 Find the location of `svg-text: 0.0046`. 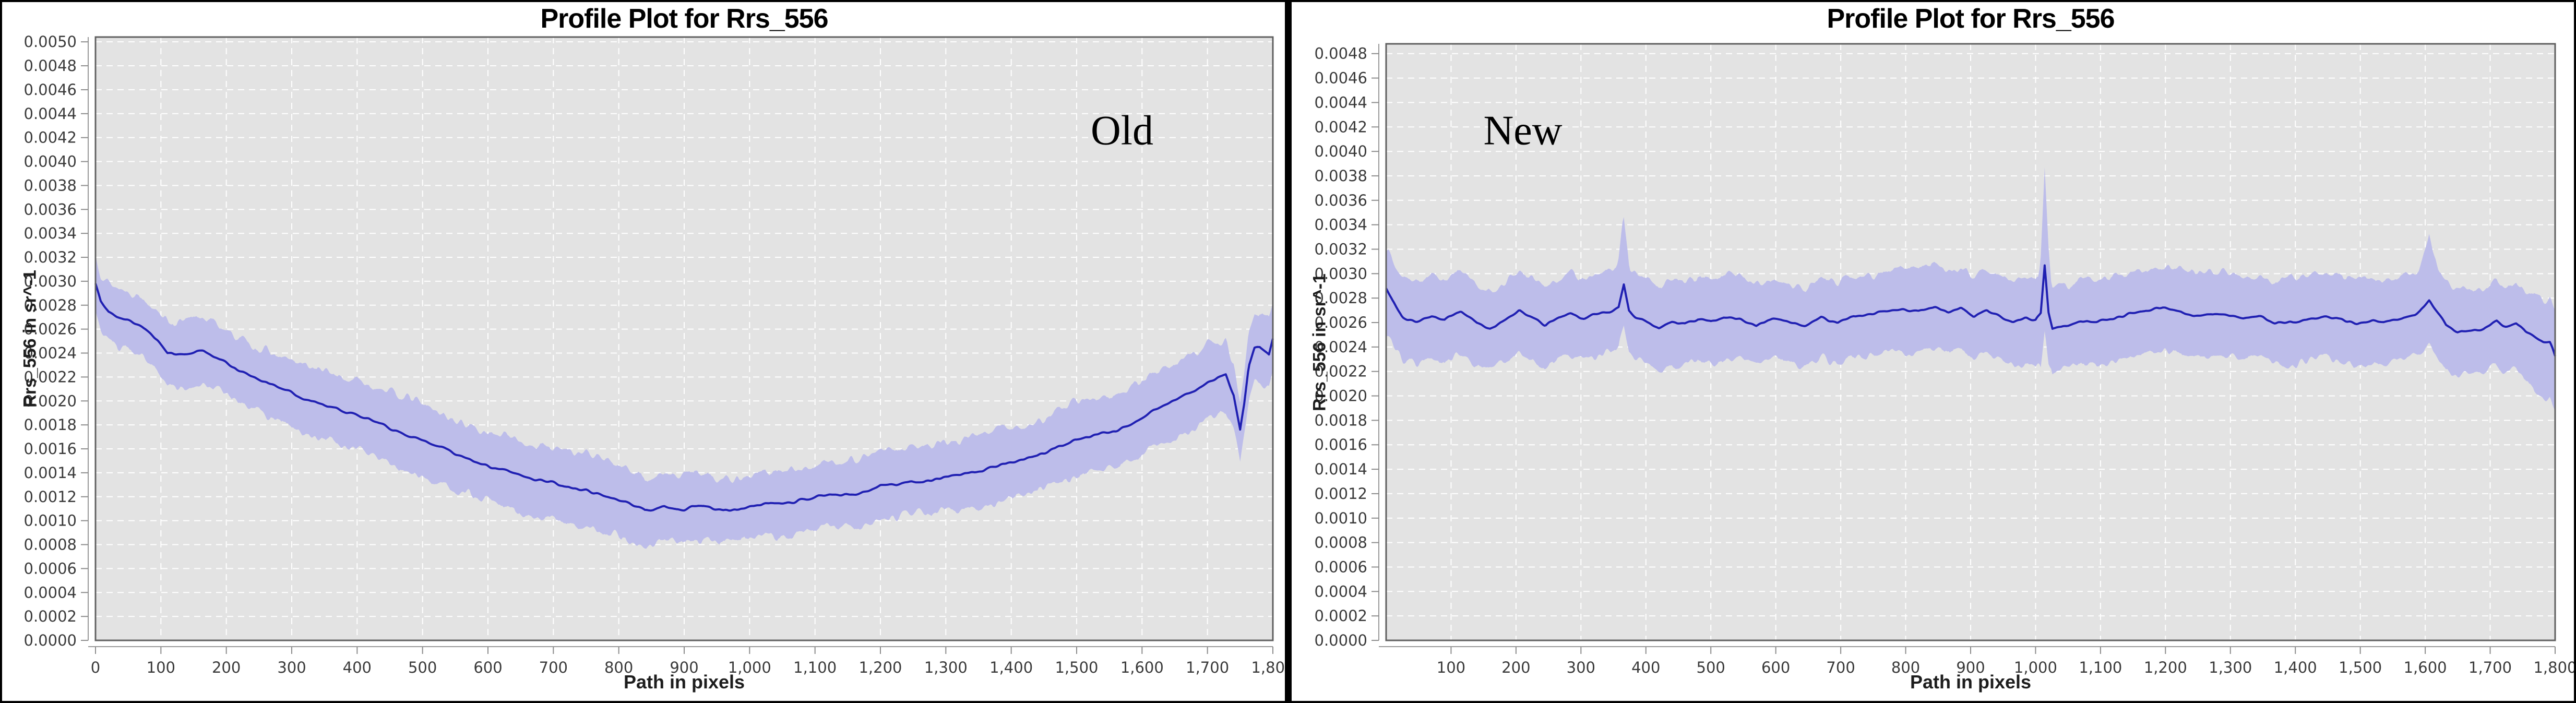

svg-text: 0.0046 is located at coordinates (1341, 78).